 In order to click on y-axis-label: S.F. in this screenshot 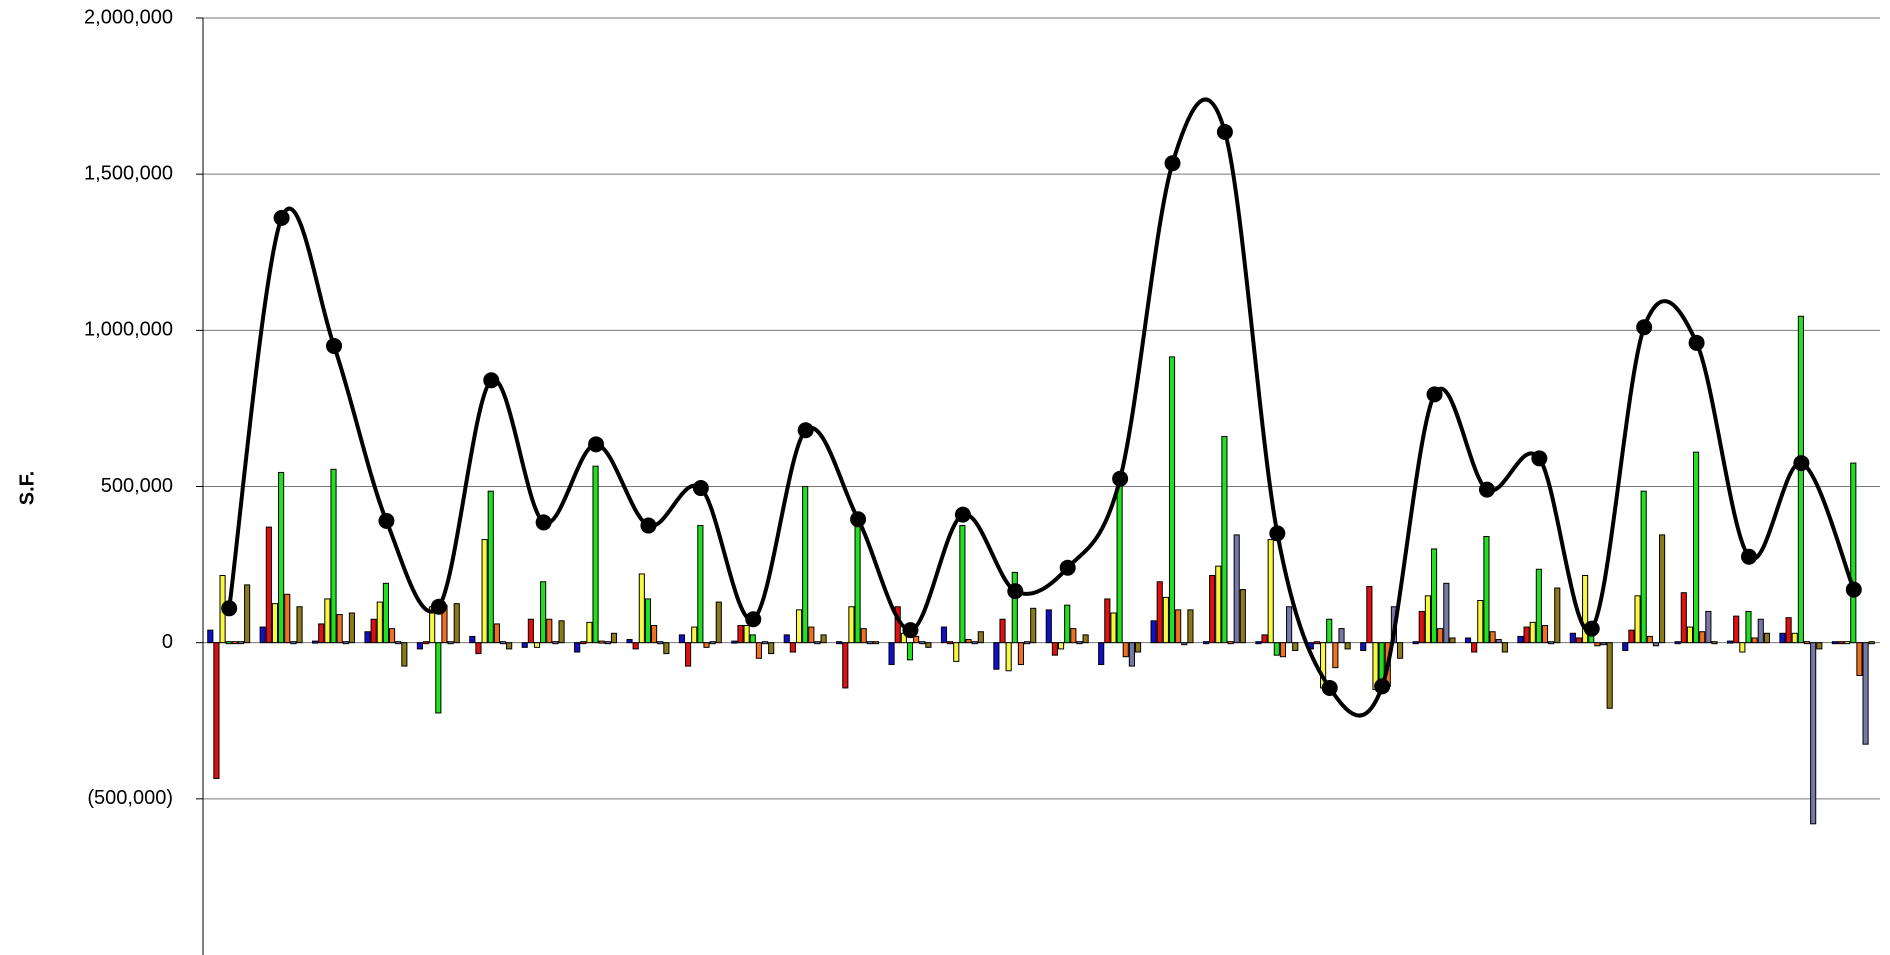, I will do `click(27, 488)`.